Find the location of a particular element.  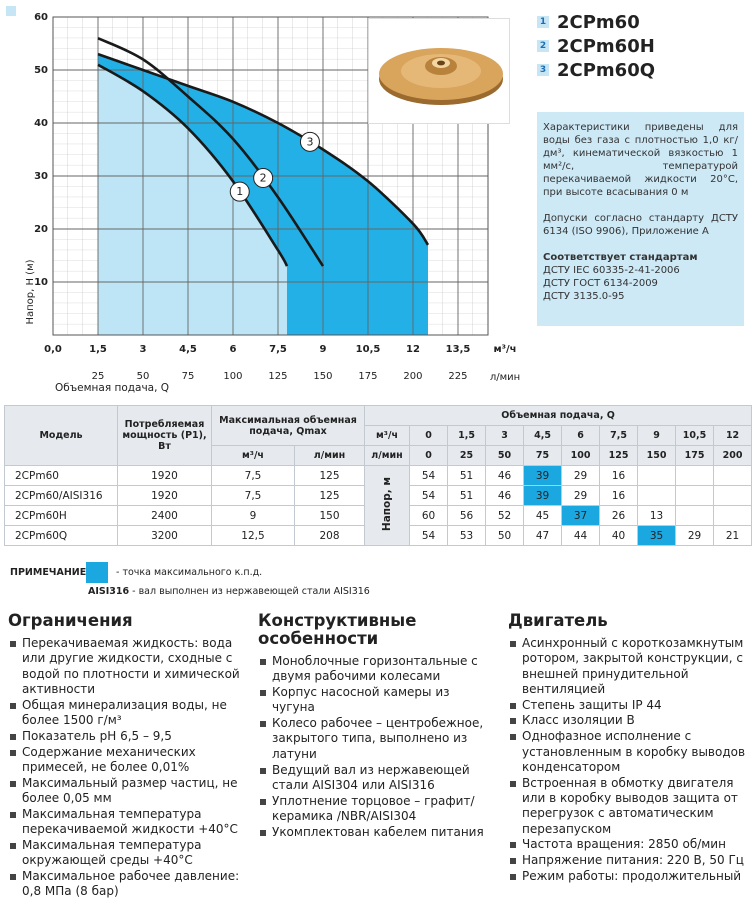

section-item: Укомплектован кабелем питания is located at coordinates (374, 832).